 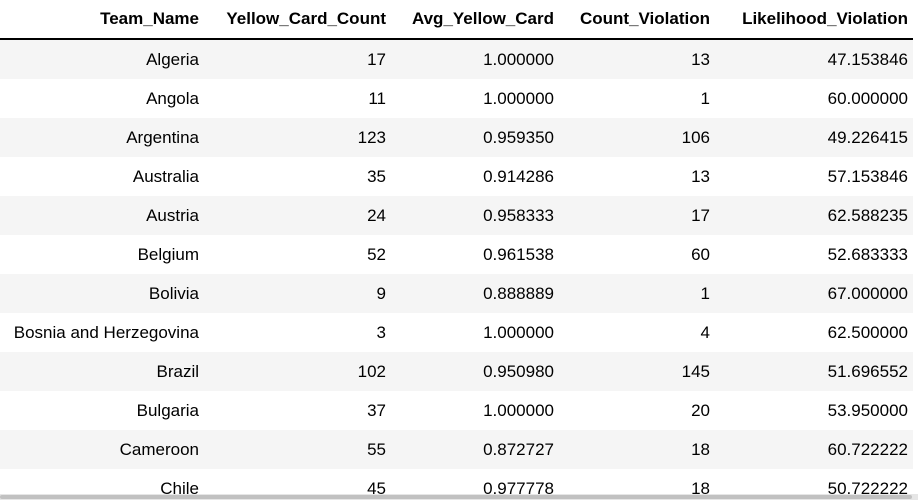 What do you see at coordinates (297, 449) in the screenshot?
I see `cell-yellow-card-count: 55` at bounding box center [297, 449].